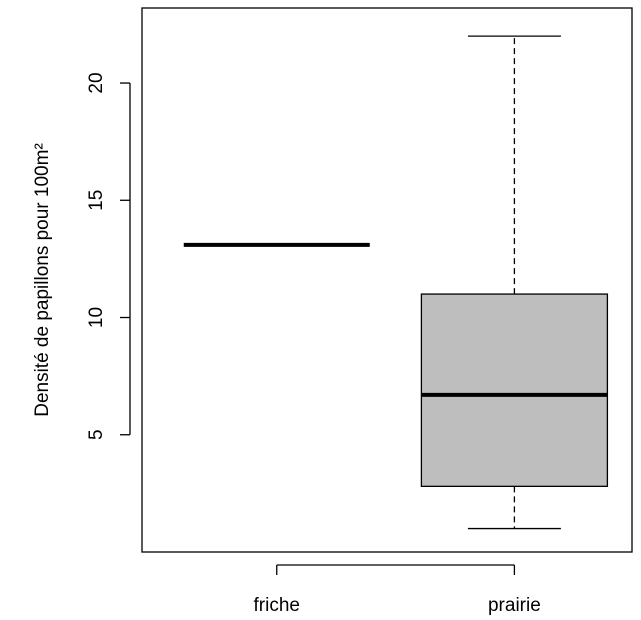 The height and width of the screenshot is (620, 641). I want to click on box-iqr, so click(514, 390).